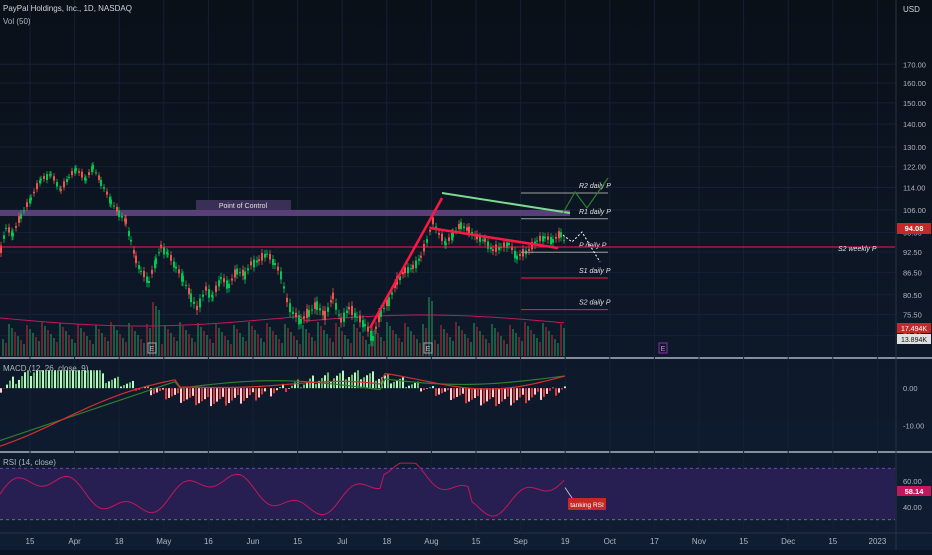  What do you see at coordinates (29, 462) in the screenshot?
I see `rsi-title: RSI (14, close)` at bounding box center [29, 462].